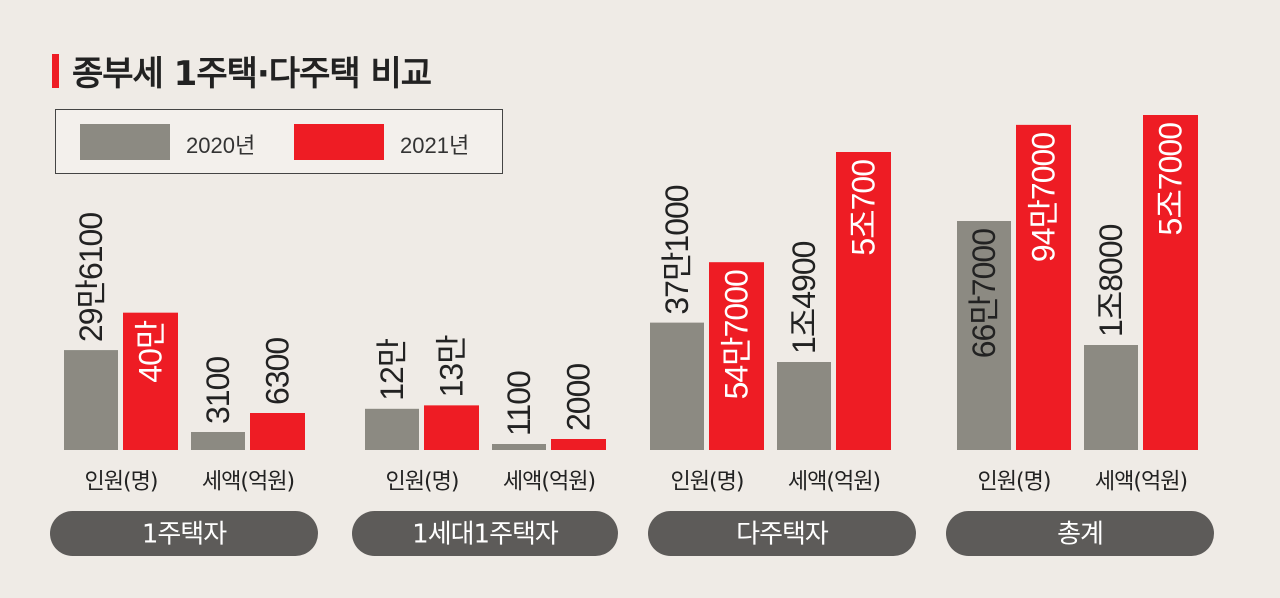  I want to click on value-label-2-0-1: 54만7000, so click(737, 334).